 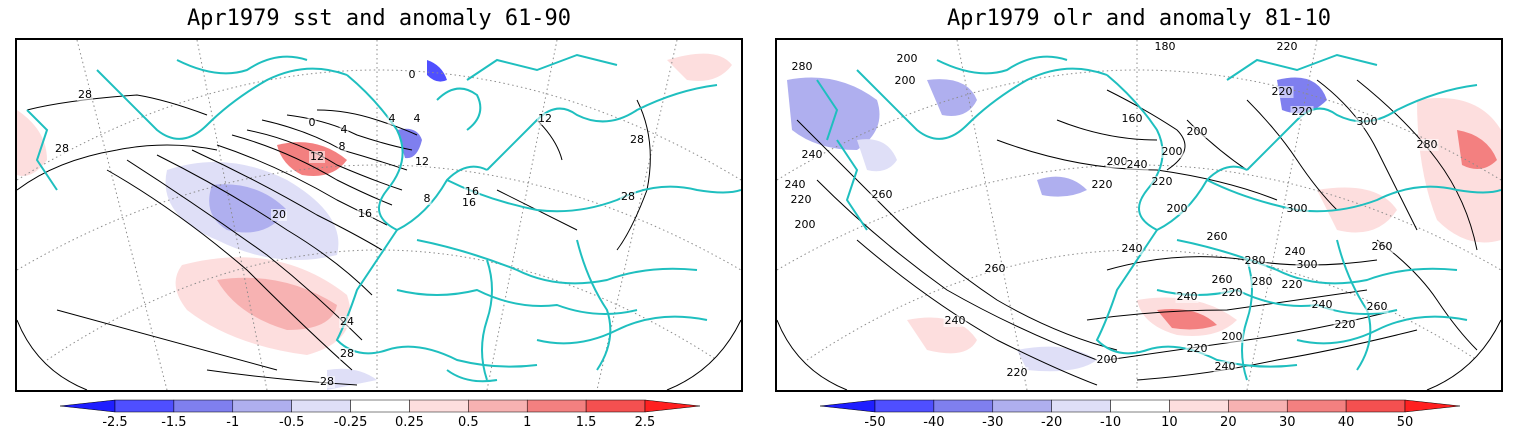 I want to click on sst-contour-label: 16, so click(x=365, y=213).